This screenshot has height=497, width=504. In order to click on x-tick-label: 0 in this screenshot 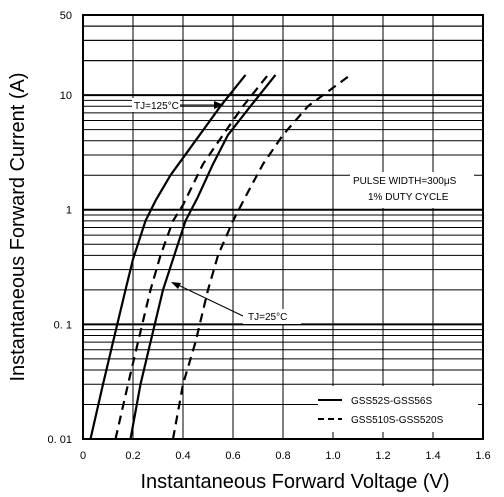, I will do `click(83, 456)`.